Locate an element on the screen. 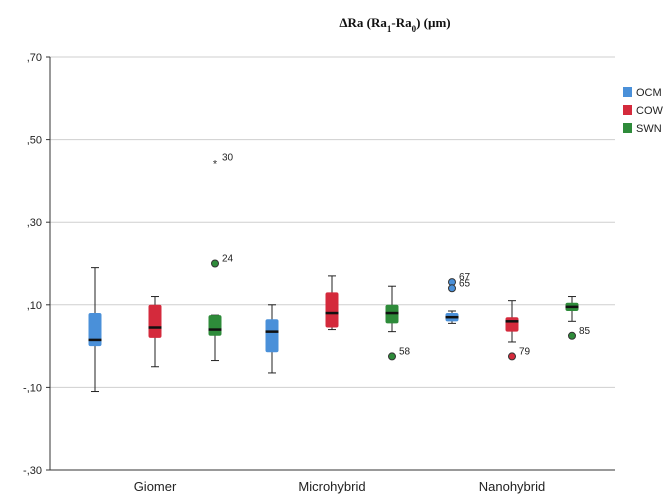 The width and height of the screenshot is (670, 494). outlier-label: 67 is located at coordinates (465, 277).